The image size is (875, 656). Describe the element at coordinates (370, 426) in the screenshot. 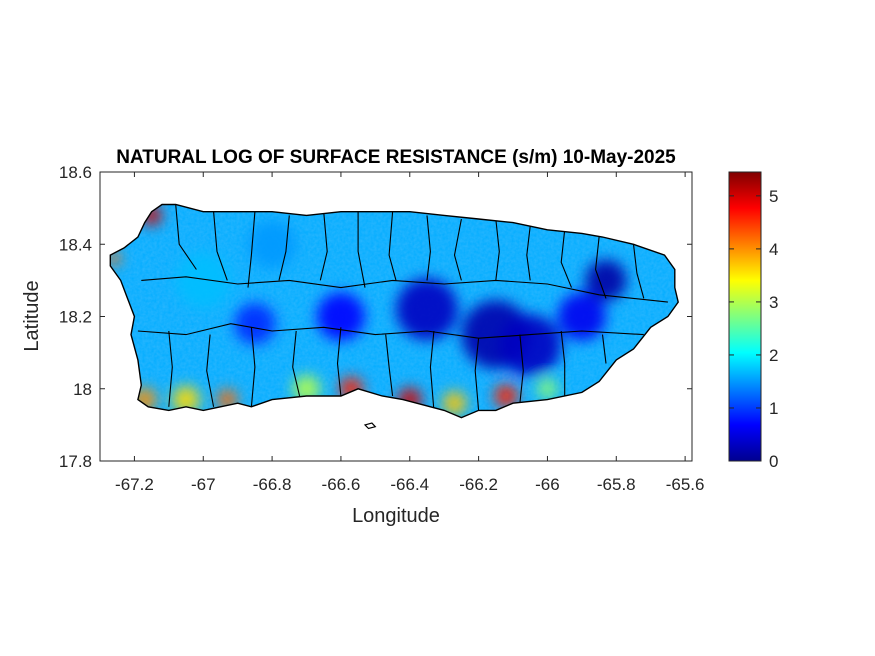

I see `islet-outline` at that location.